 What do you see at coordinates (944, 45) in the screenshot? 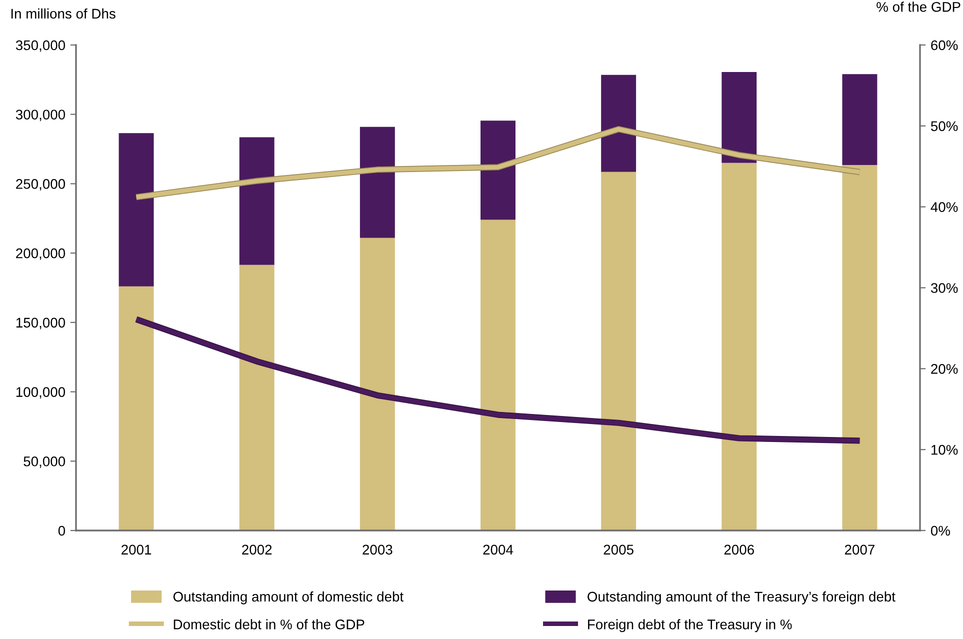
I see `y2-tick-label: 60%` at bounding box center [944, 45].